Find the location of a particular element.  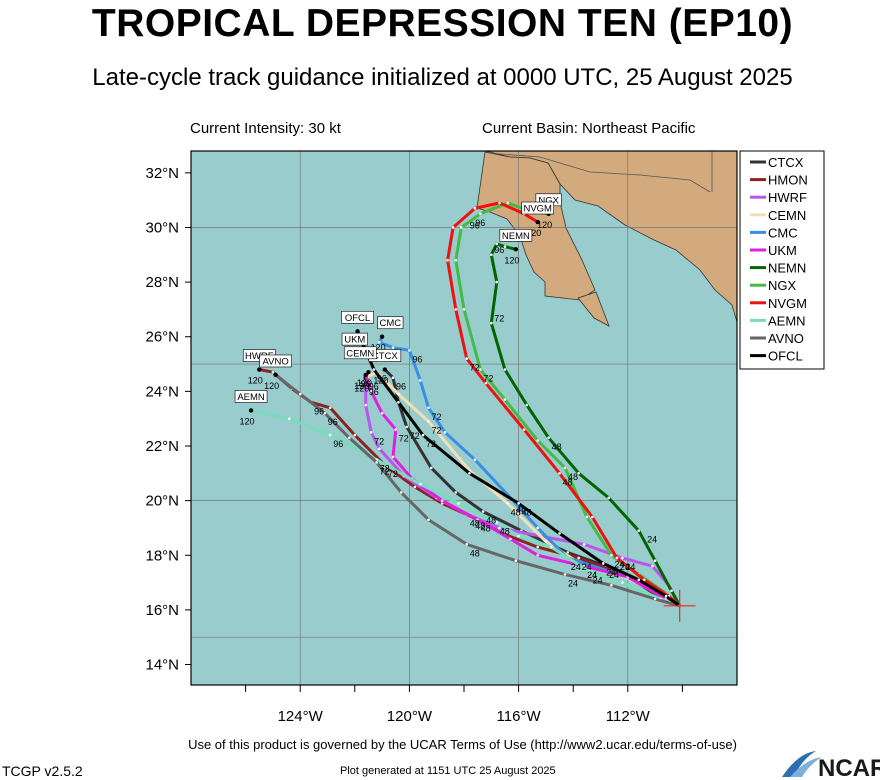

y-tick-label: 22°N is located at coordinates (162, 446).